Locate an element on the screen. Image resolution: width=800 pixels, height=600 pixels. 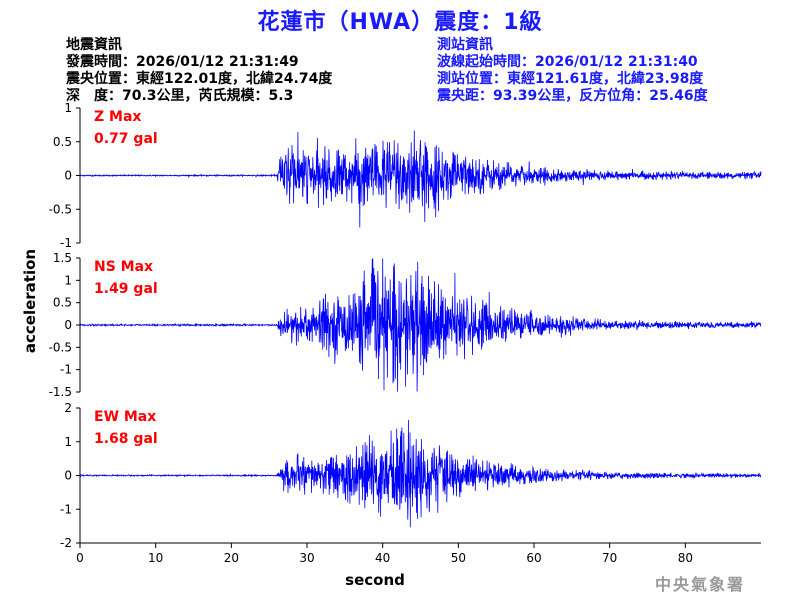
ns-max-value-label: 1.49 gal is located at coordinates (126, 289).